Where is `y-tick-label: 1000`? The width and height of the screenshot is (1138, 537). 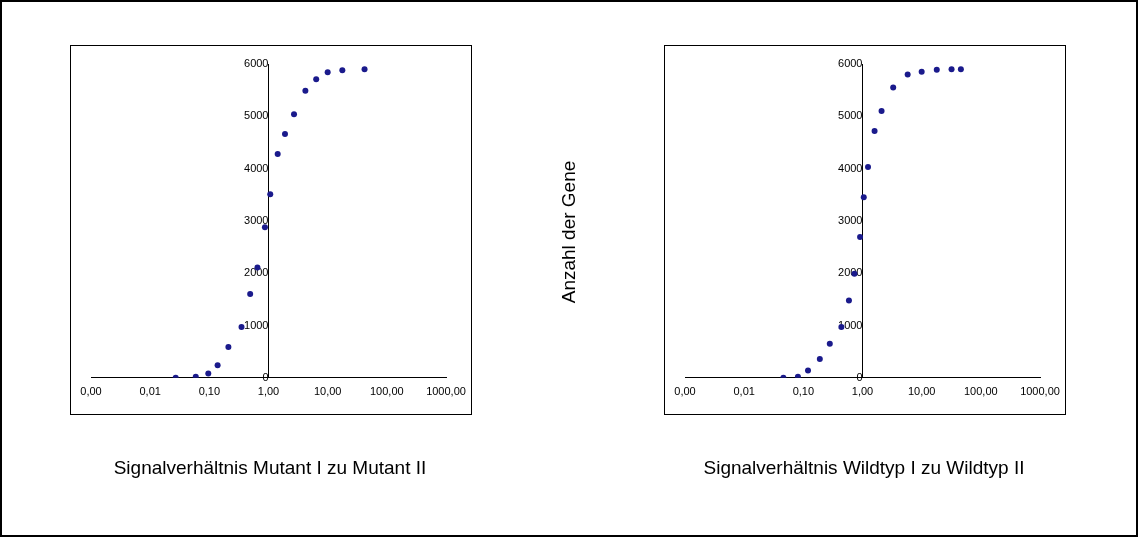
y-tick-label: 1000 is located at coordinates (256, 324).